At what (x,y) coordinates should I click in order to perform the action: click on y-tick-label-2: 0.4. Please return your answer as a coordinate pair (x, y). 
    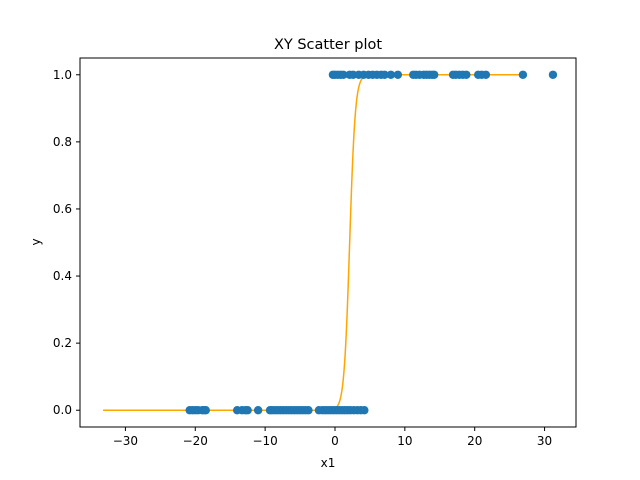
    Looking at the image, I should click on (62, 276).